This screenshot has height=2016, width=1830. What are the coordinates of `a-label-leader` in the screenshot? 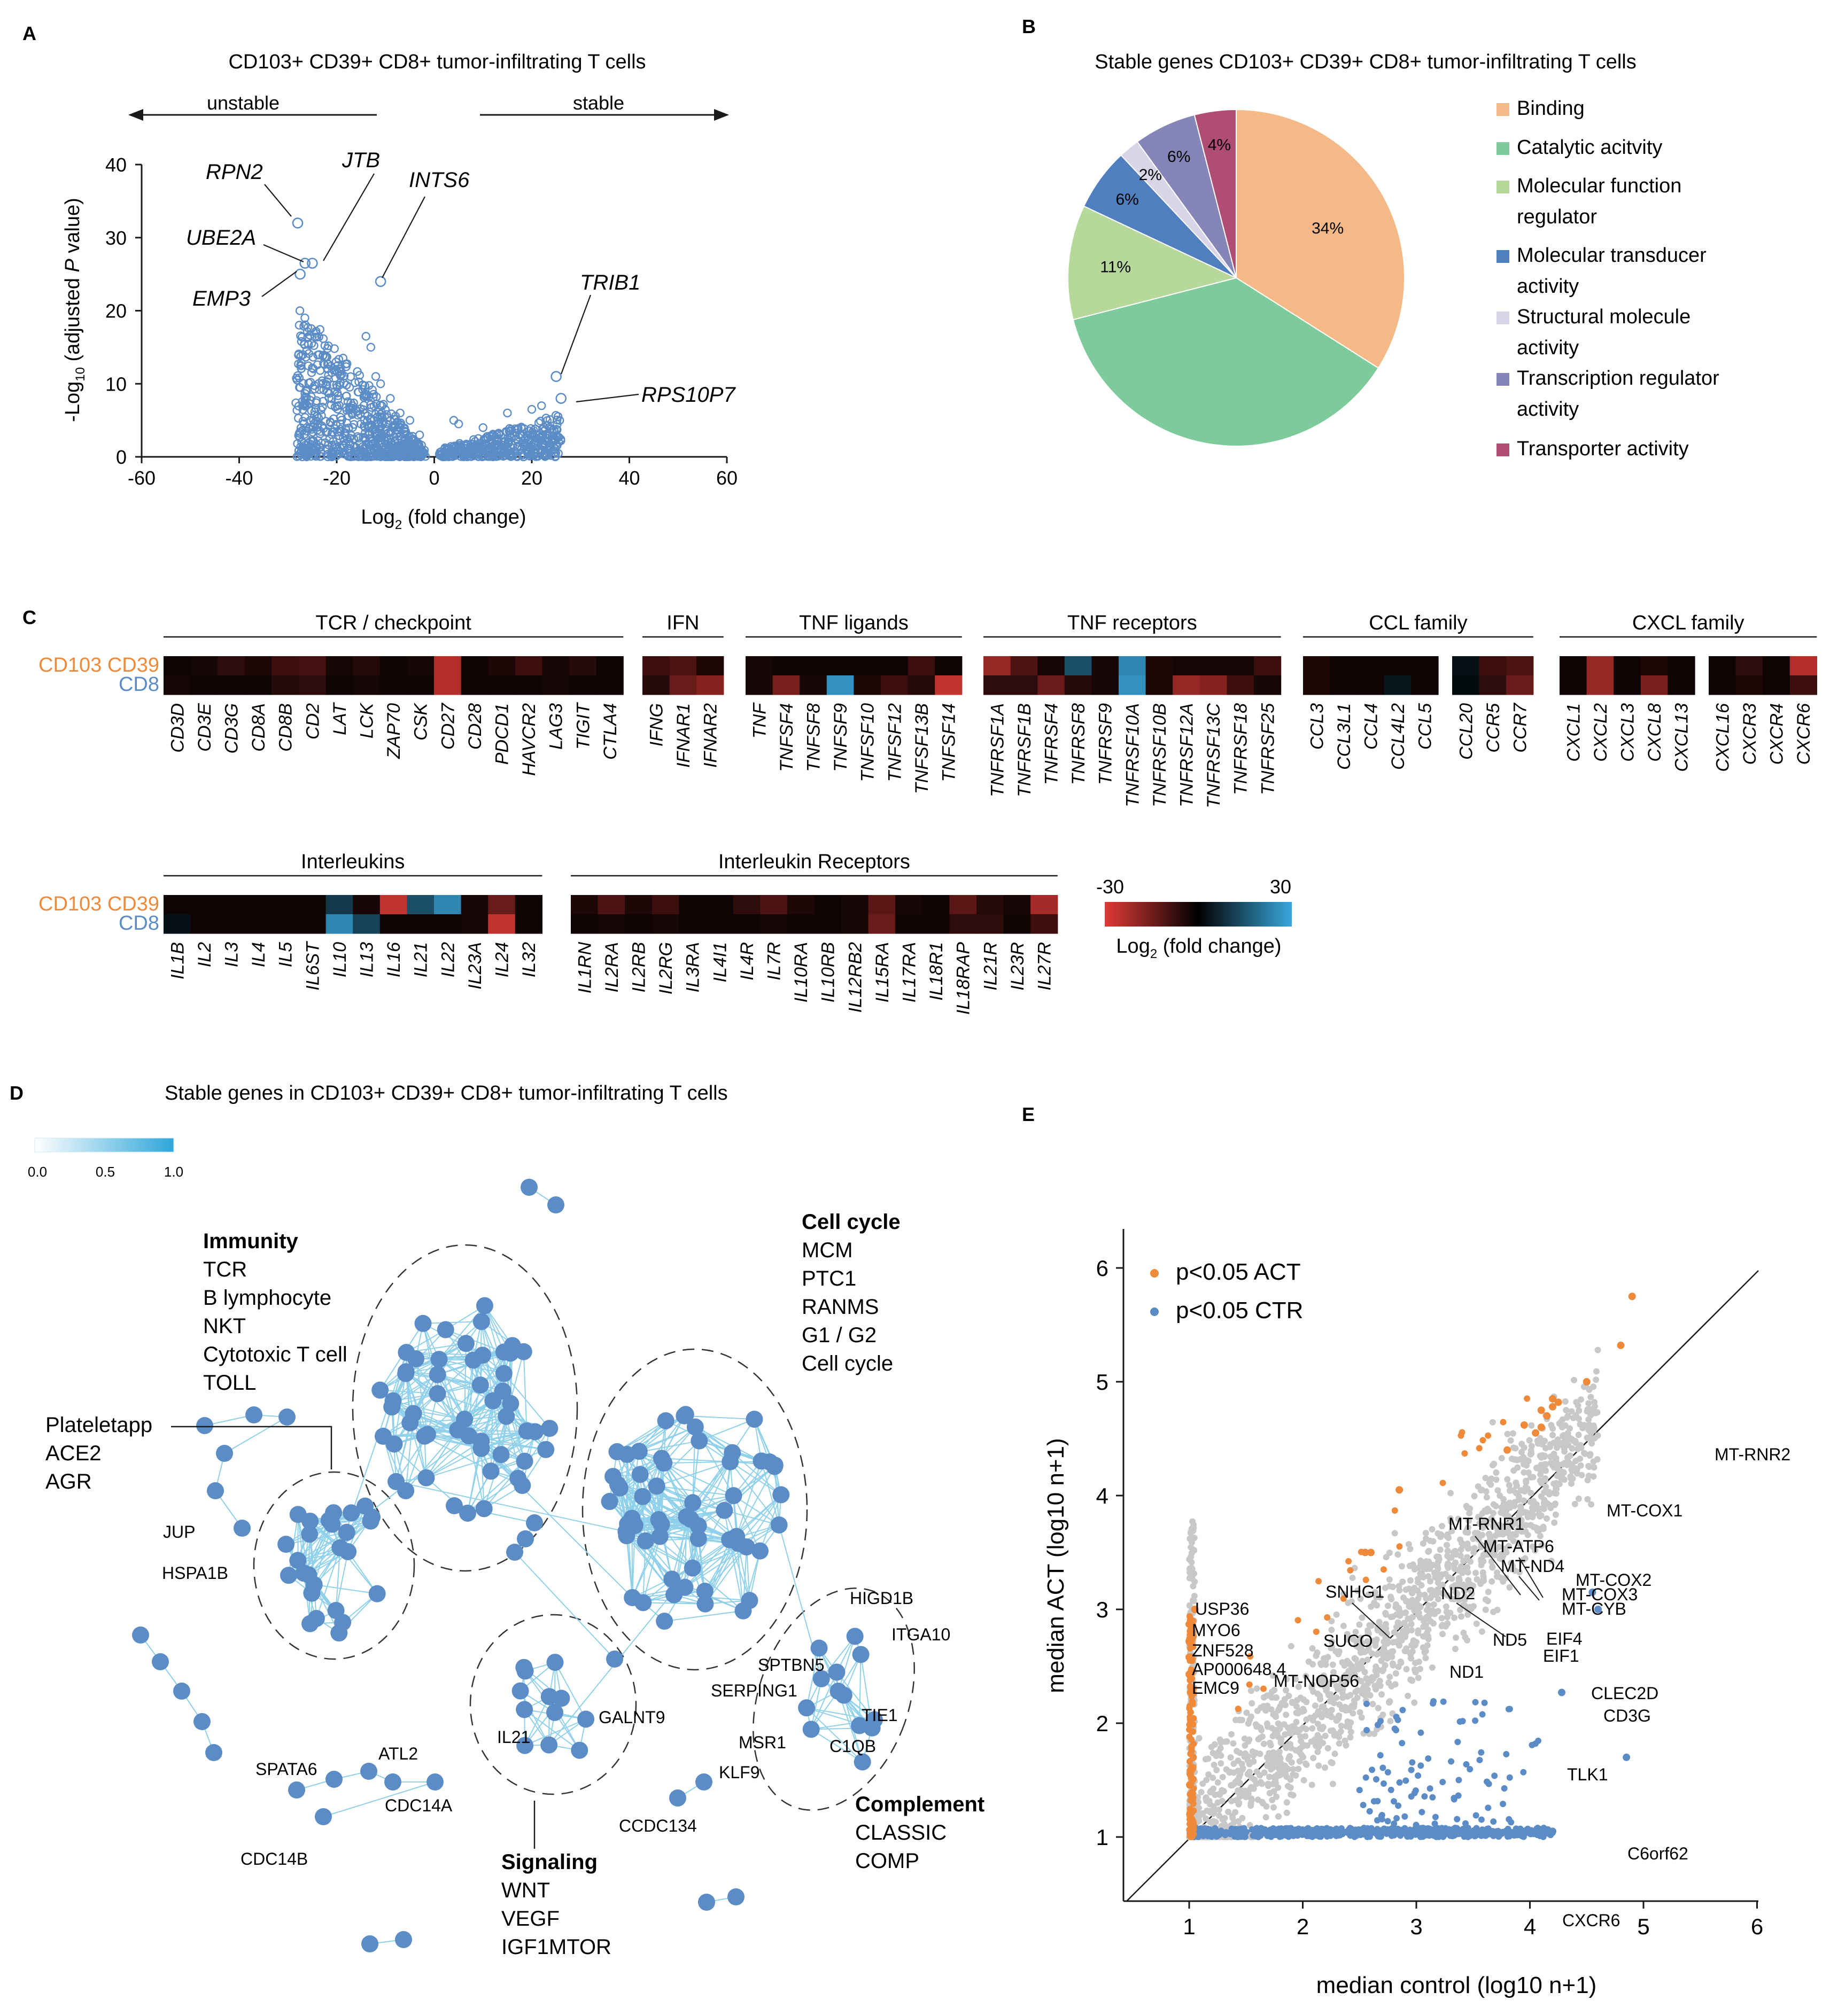 It's located at (278, 200).